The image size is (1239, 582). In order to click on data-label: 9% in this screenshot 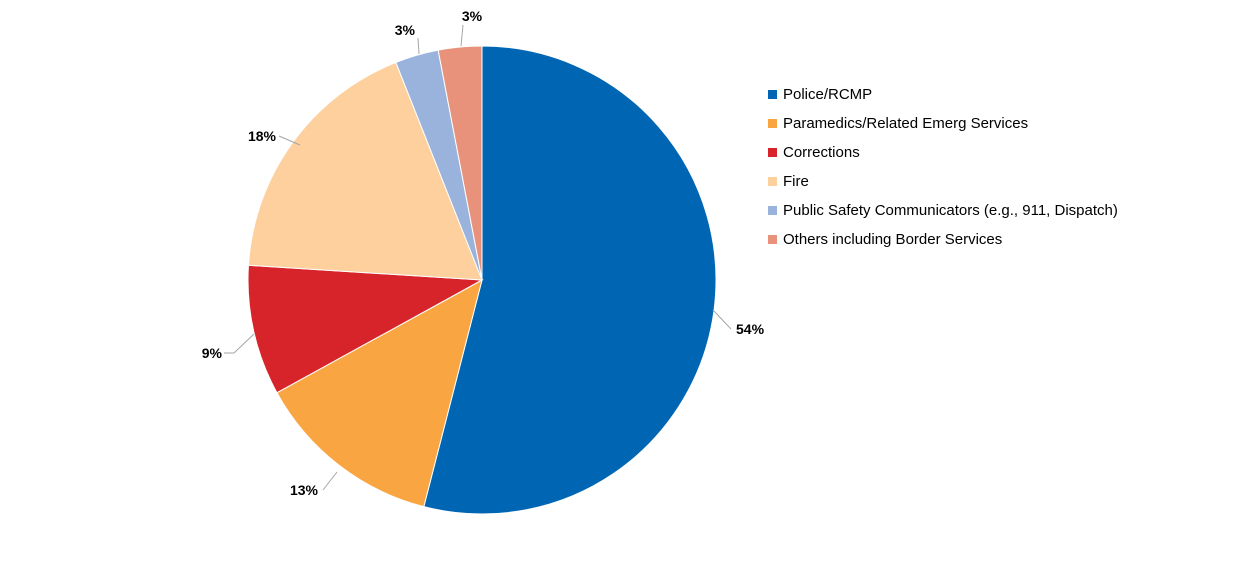, I will do `click(212, 353)`.